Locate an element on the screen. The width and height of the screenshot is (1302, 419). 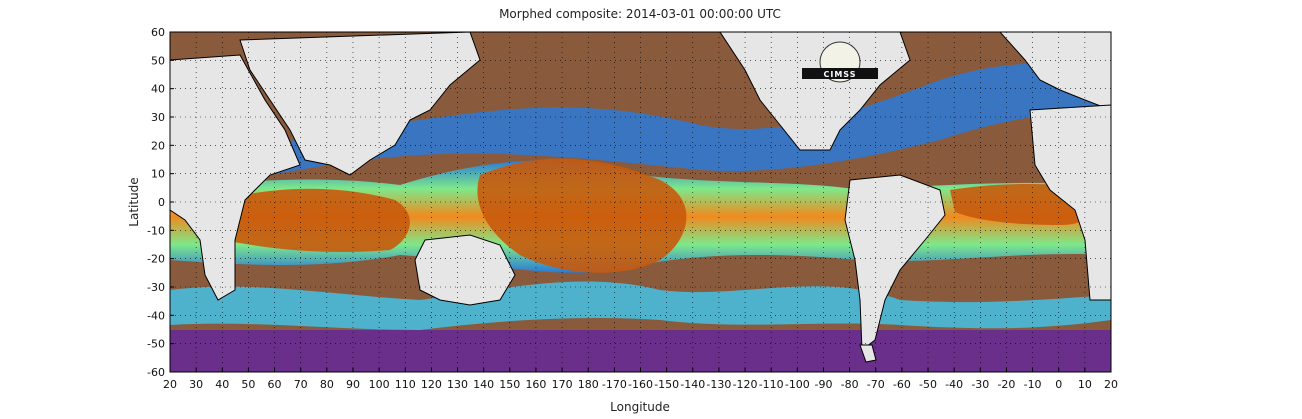
y-axis-label: Latitude is located at coordinates (134, 201).